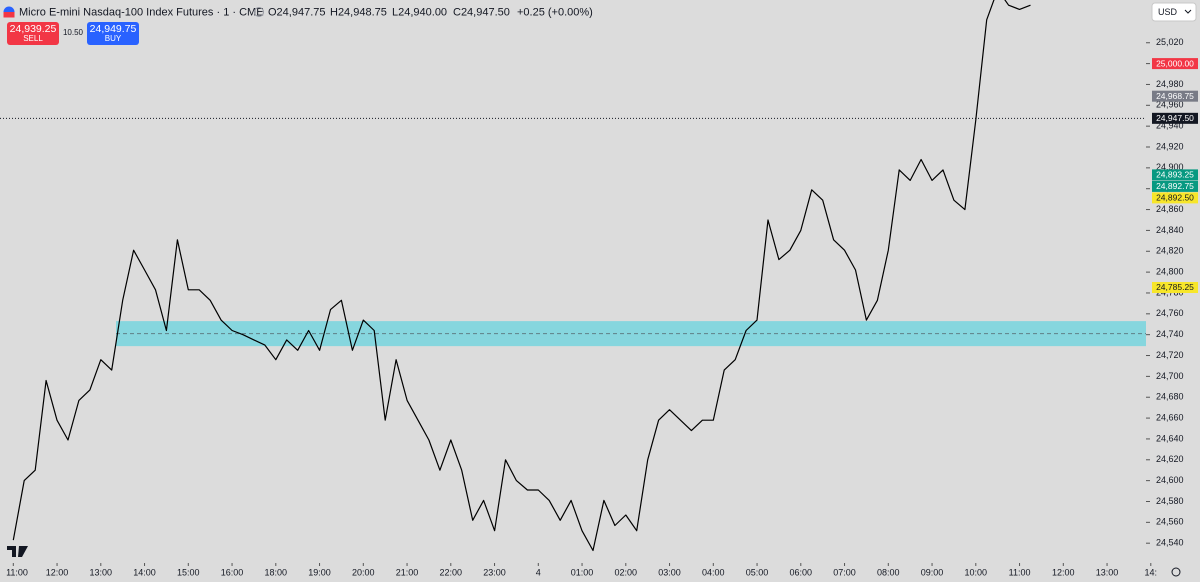 The image size is (1200, 587). Describe the element at coordinates (232, 572) in the screenshot. I see `x-tick-label: 16:00` at that location.